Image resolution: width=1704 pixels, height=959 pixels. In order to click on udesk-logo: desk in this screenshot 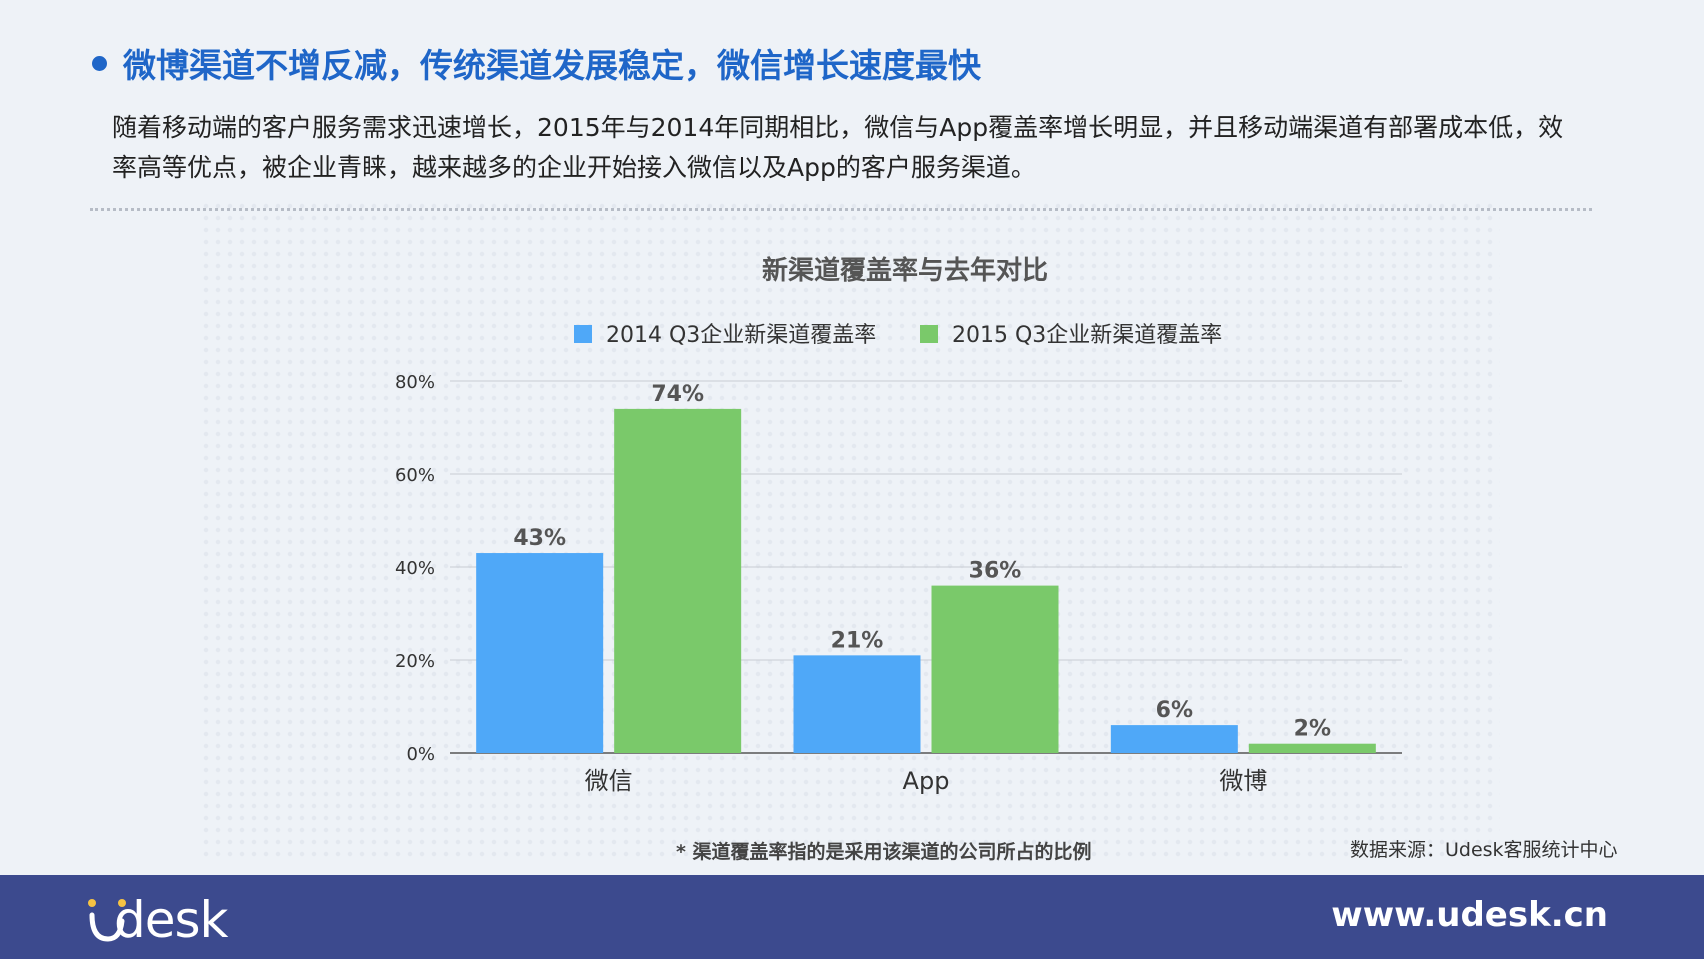, I will do `click(171, 920)`.